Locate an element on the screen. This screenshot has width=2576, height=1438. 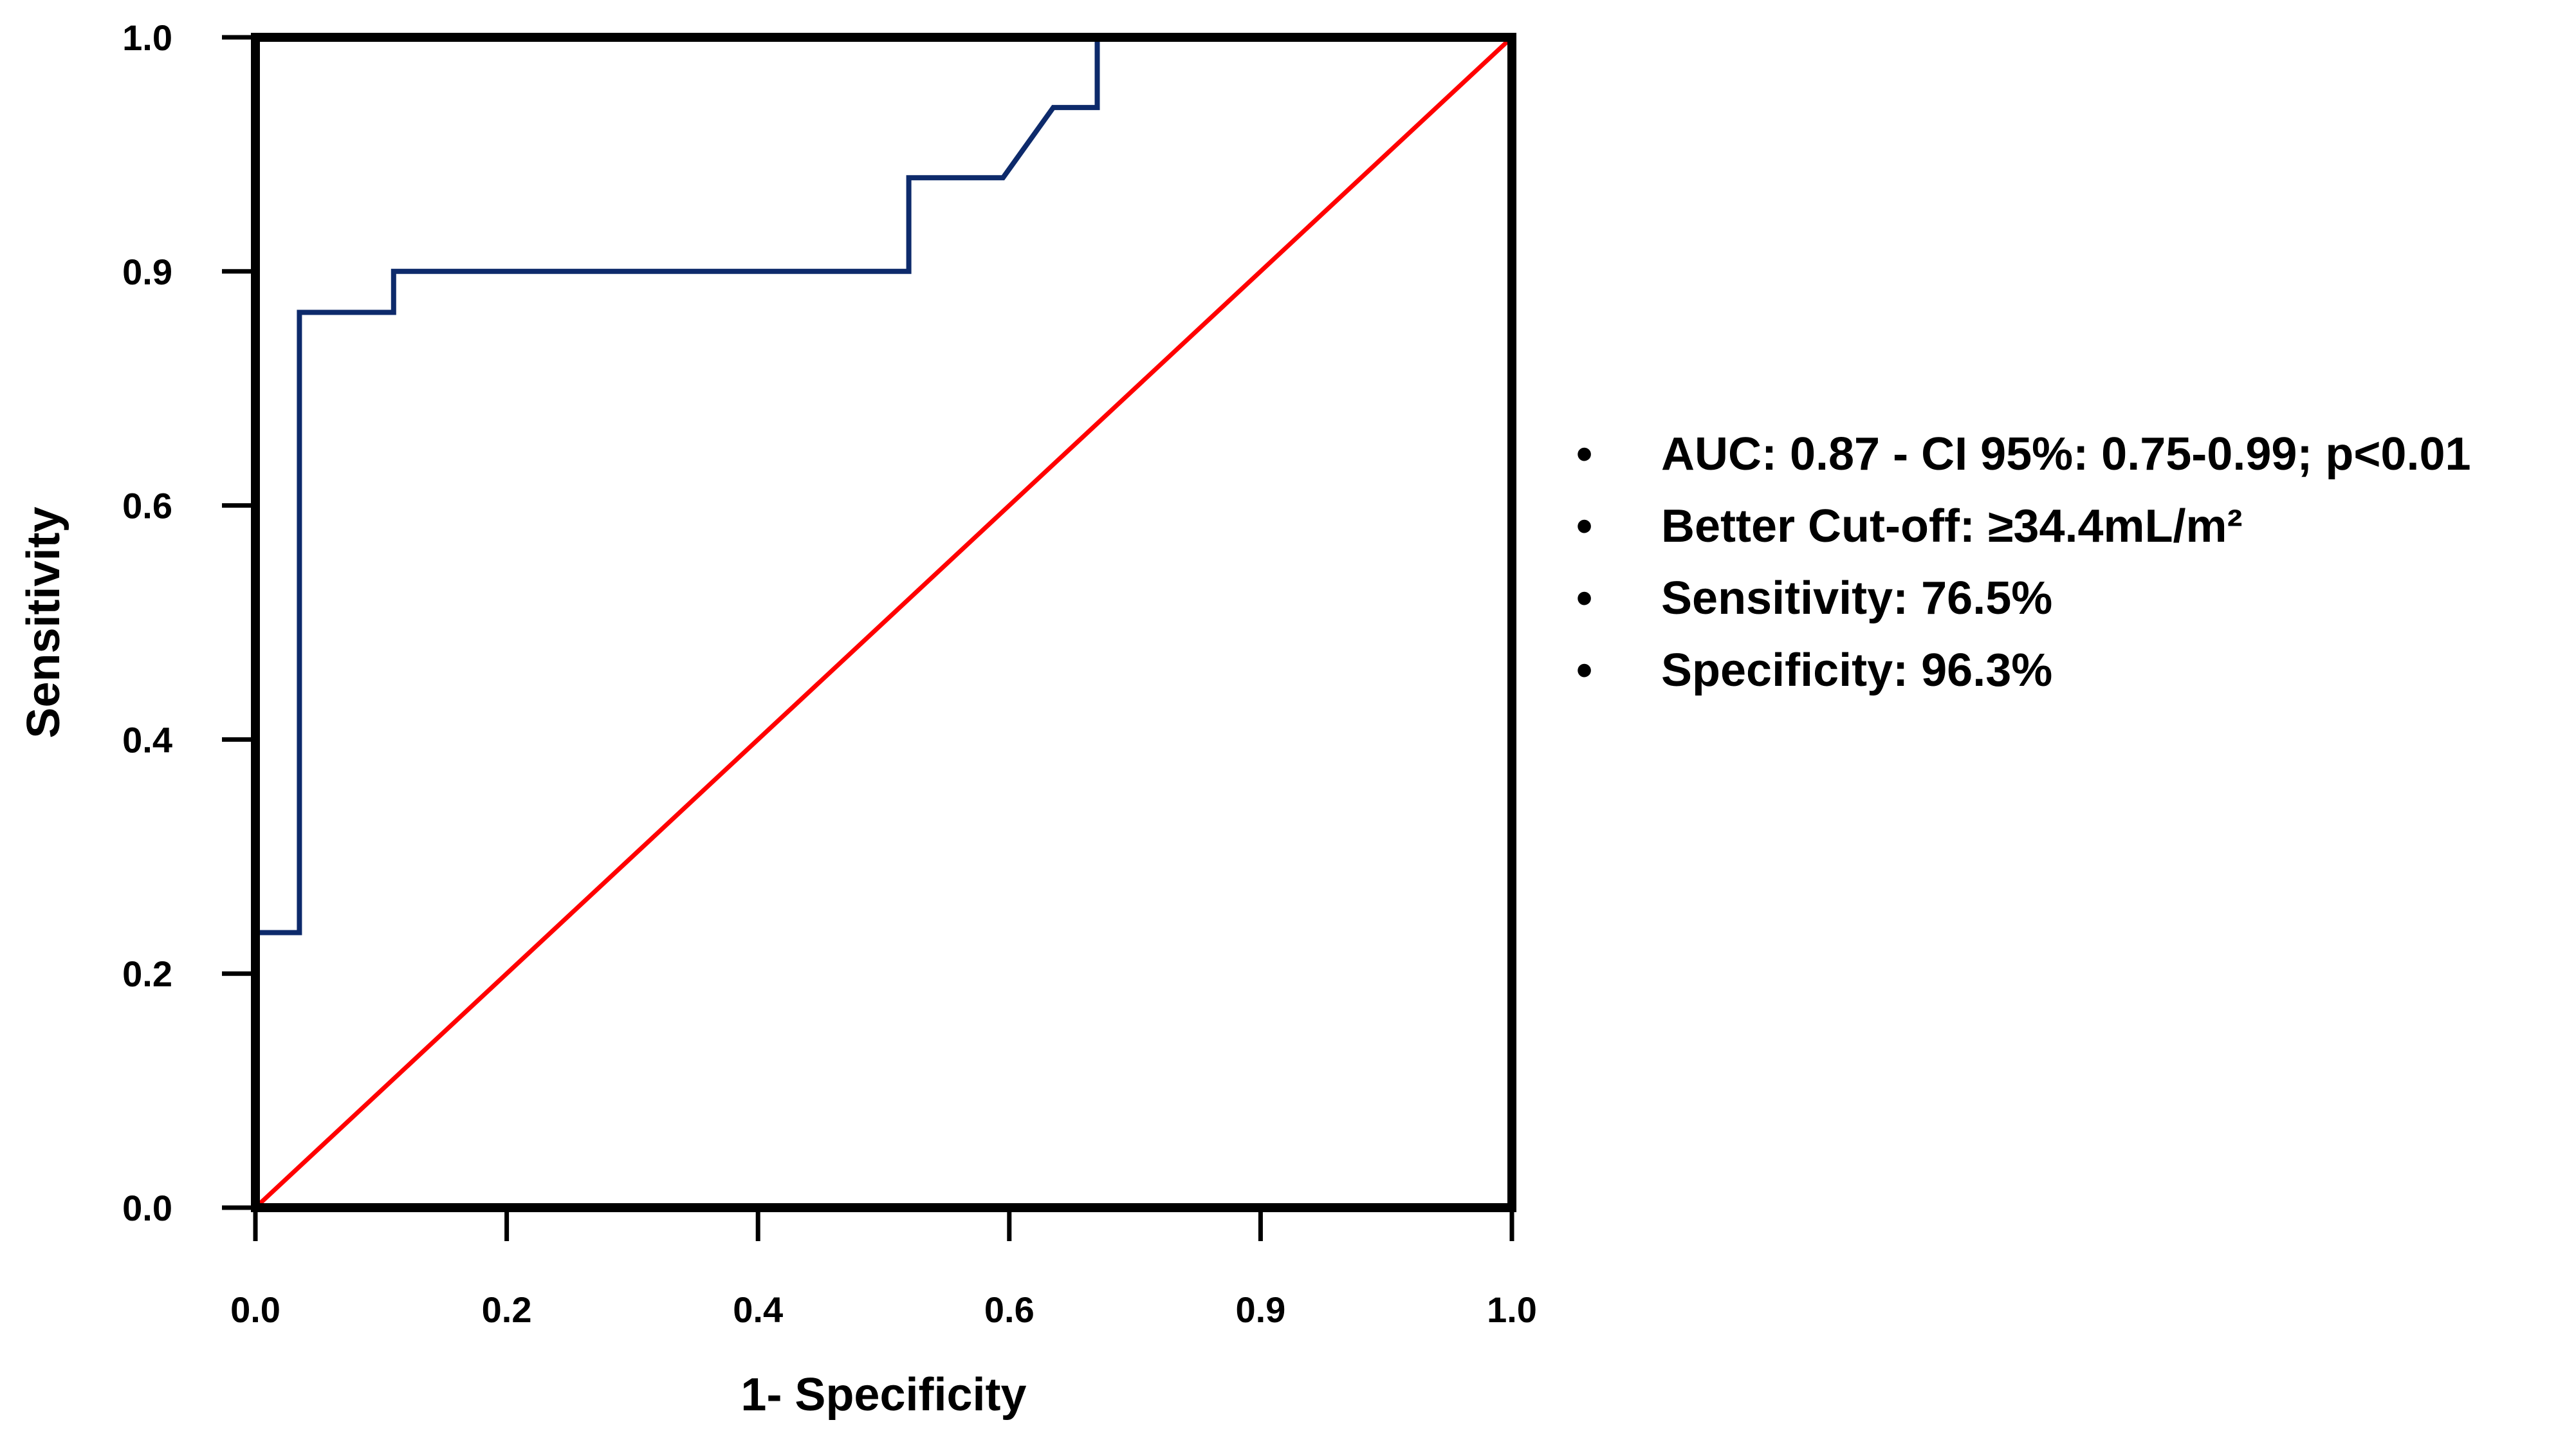
stat-auc-text: AUC: 0.87 - CI 95%: 0.75-0.99; p<0.01 is located at coordinates (2066, 455).